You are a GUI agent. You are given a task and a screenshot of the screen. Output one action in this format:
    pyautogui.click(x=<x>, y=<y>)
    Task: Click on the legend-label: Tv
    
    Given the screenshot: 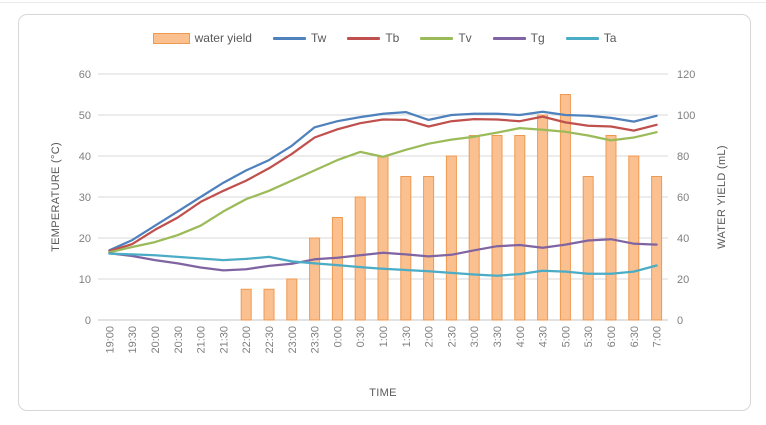 What is the action you would take?
    pyautogui.click(x=465, y=38)
    